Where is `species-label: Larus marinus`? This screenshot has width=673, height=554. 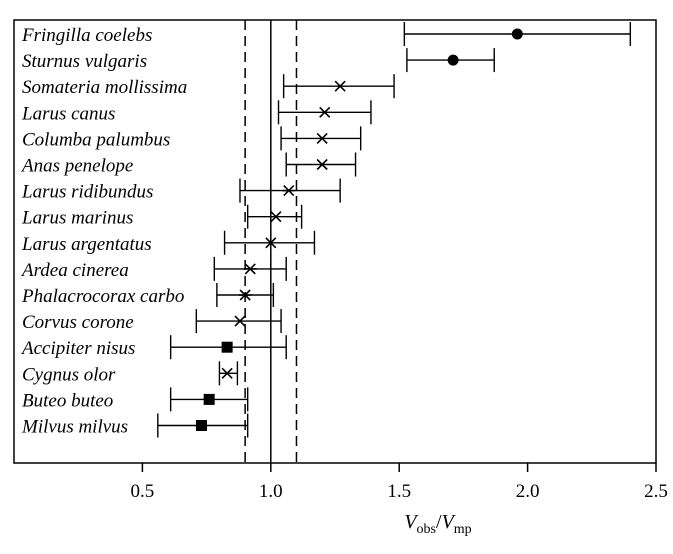 species-label: Larus marinus is located at coordinates (77, 218).